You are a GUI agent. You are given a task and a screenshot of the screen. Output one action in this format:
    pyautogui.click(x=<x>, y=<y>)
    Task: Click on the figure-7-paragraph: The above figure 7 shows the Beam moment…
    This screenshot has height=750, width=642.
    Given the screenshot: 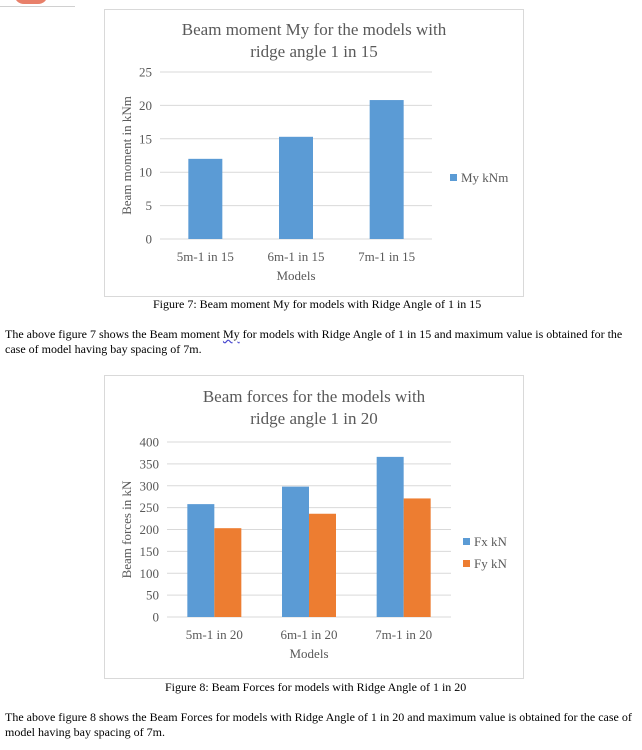 What is the action you would take?
    pyautogui.click(x=321, y=342)
    